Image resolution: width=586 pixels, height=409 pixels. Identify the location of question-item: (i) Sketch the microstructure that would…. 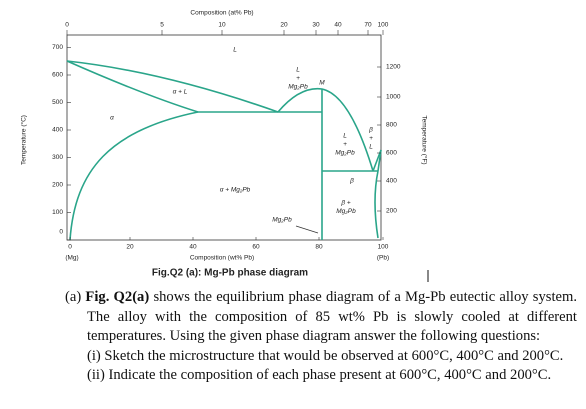
(325, 355).